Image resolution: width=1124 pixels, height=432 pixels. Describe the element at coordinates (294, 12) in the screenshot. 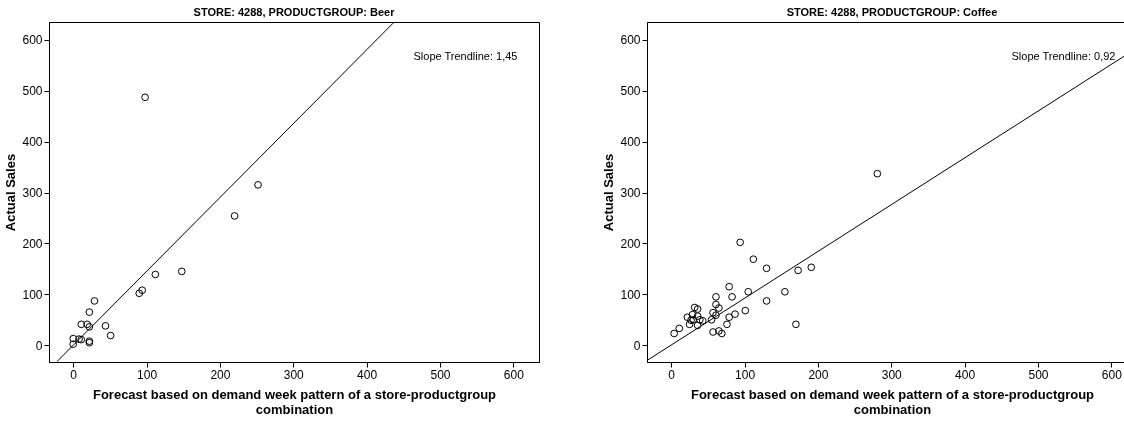

I see `chart-title: STORE: 4288, PRODUCTGROUP: Beer` at that location.